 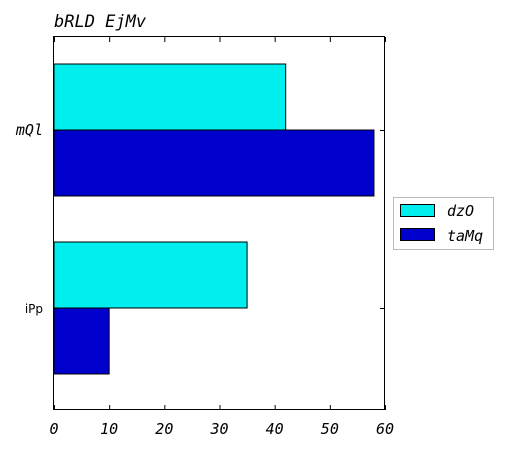 I want to click on bar-tamq-ipp, so click(x=81, y=341).